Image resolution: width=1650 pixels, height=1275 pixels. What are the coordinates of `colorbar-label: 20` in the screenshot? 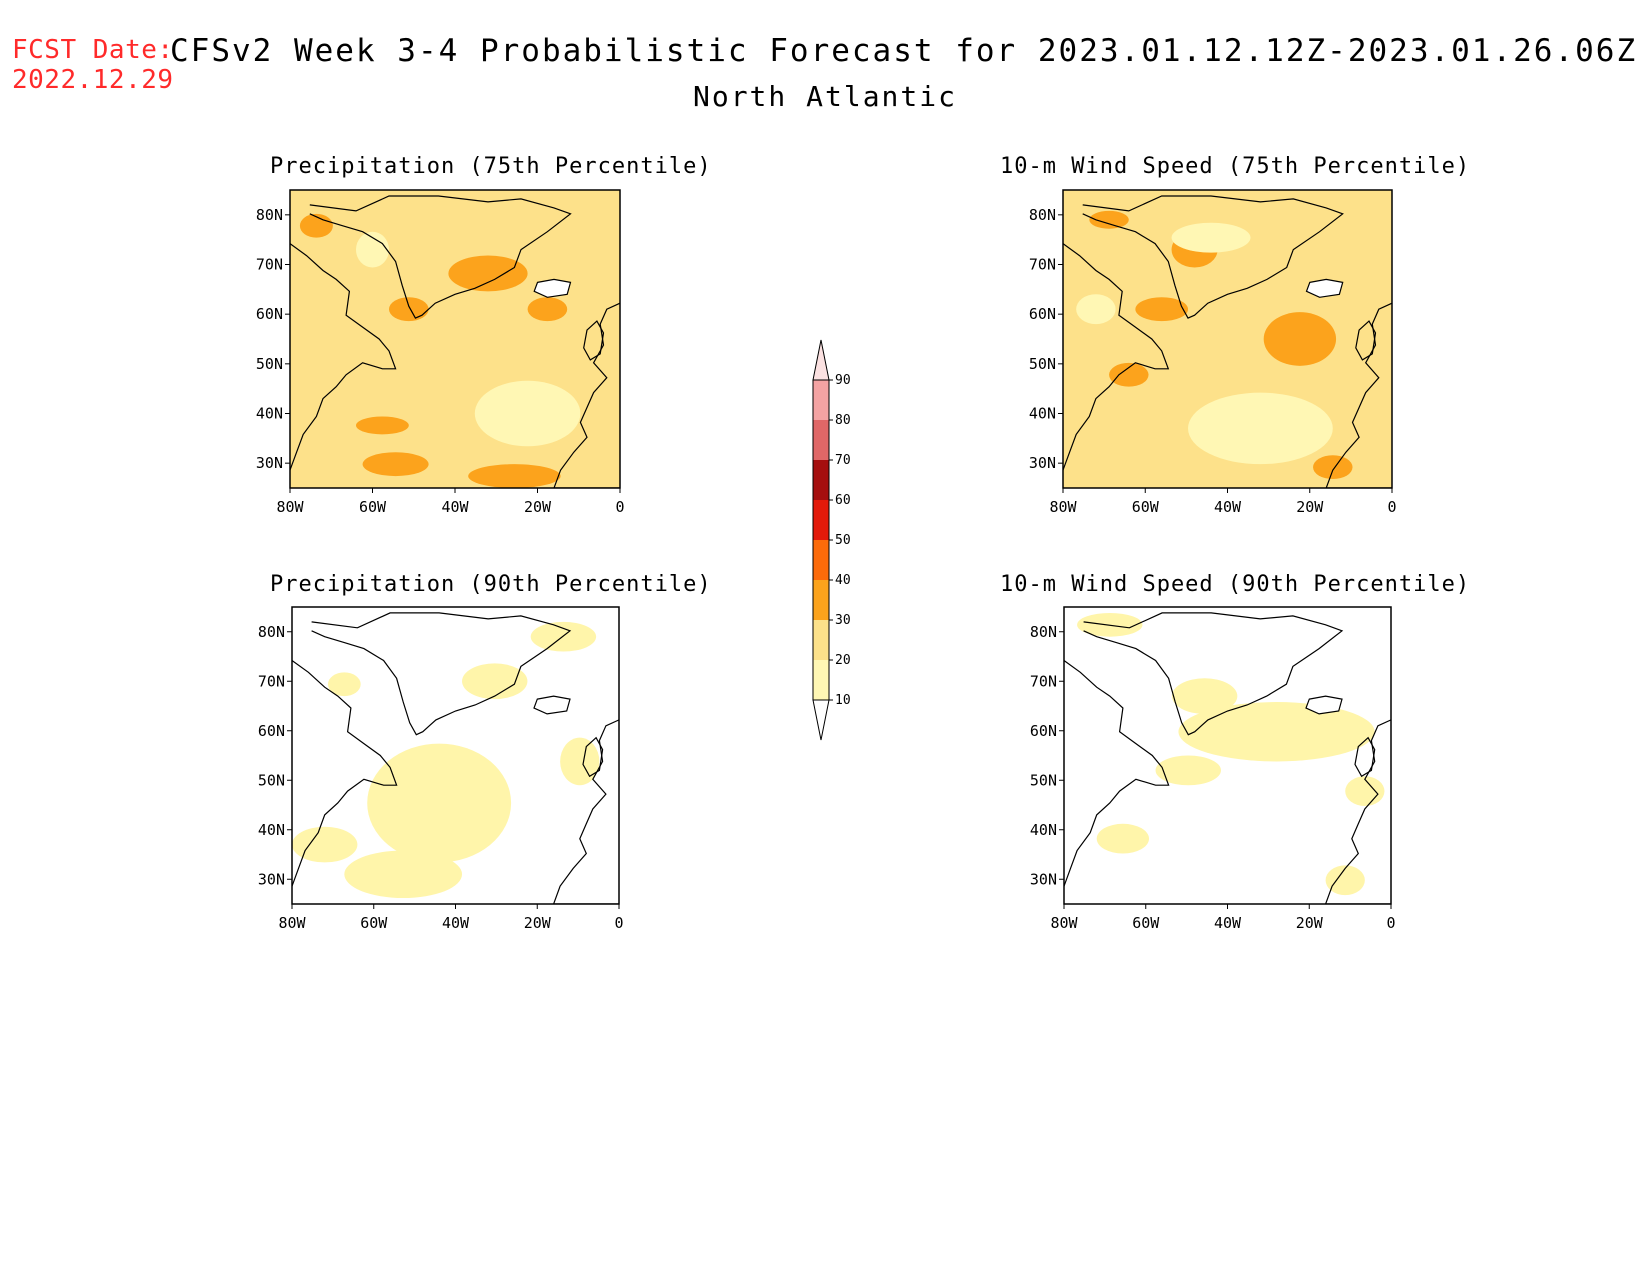 It's located at (843, 660).